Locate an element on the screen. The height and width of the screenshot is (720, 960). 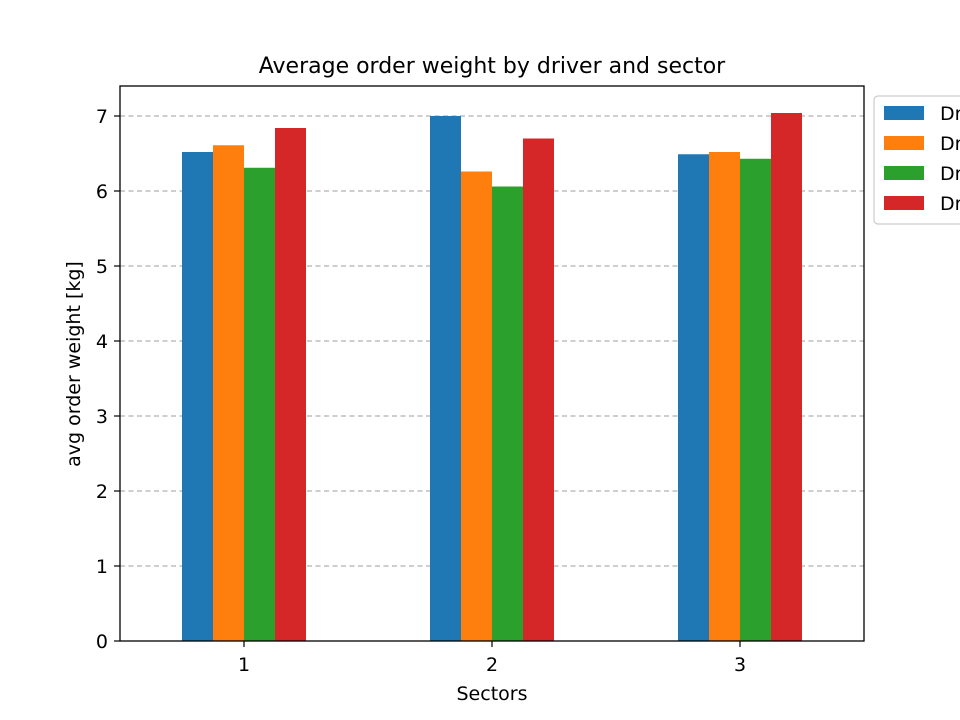
y-tick-label: 7 is located at coordinates (102, 117).